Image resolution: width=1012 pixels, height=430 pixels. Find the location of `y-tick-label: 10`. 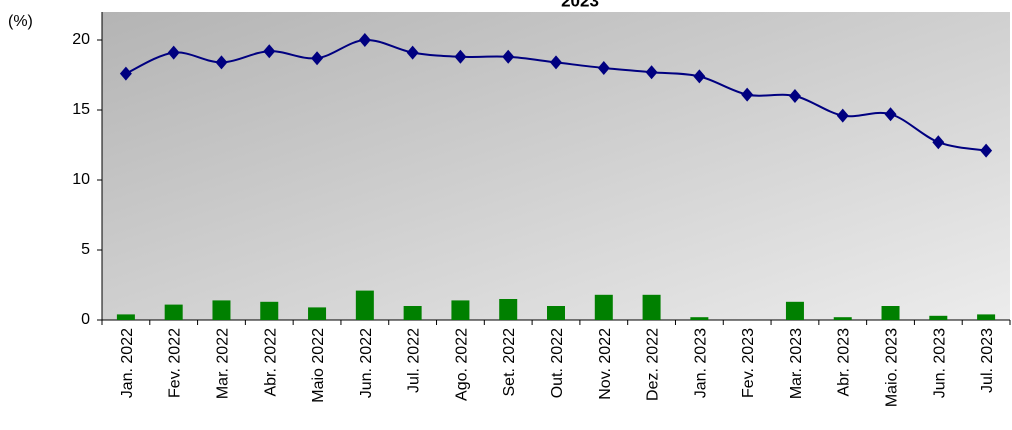

y-tick-label: 10 is located at coordinates (81, 179).